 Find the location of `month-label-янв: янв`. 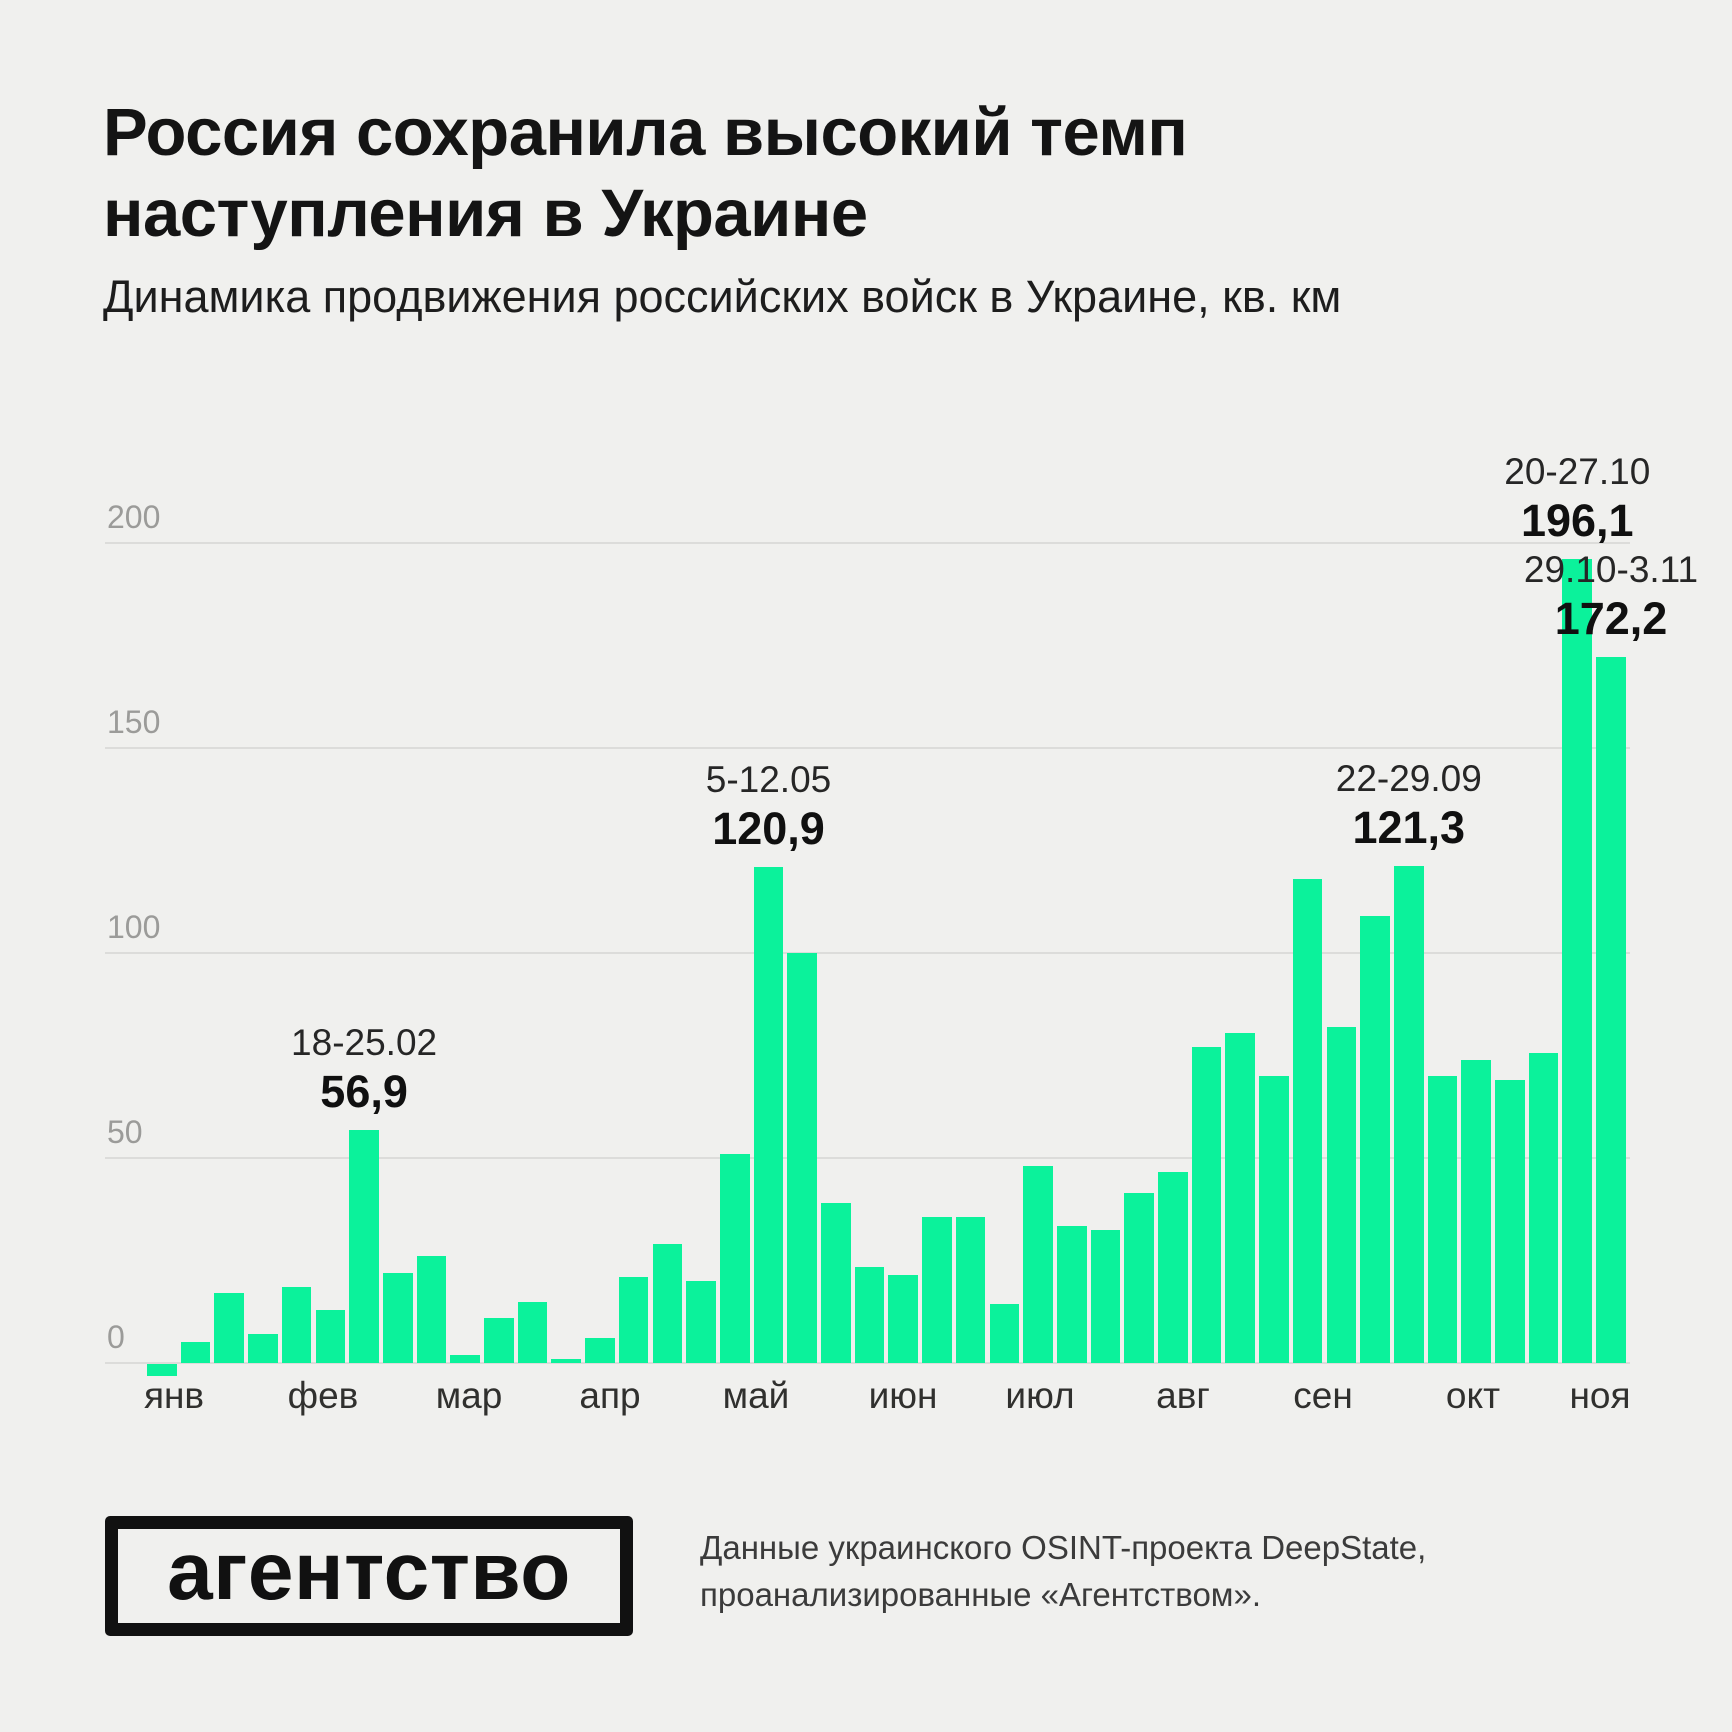

month-label-янв: янв is located at coordinates (174, 1395).